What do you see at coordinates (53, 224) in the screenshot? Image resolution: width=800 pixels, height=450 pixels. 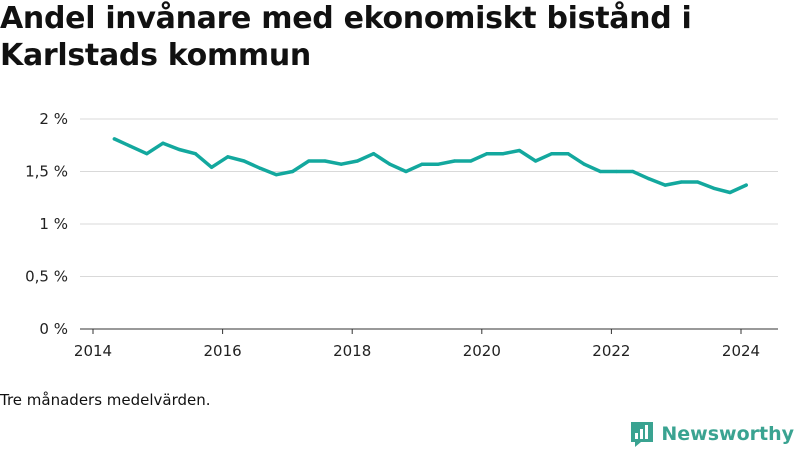 I see `y-tick-label: 1 %` at bounding box center [53, 224].